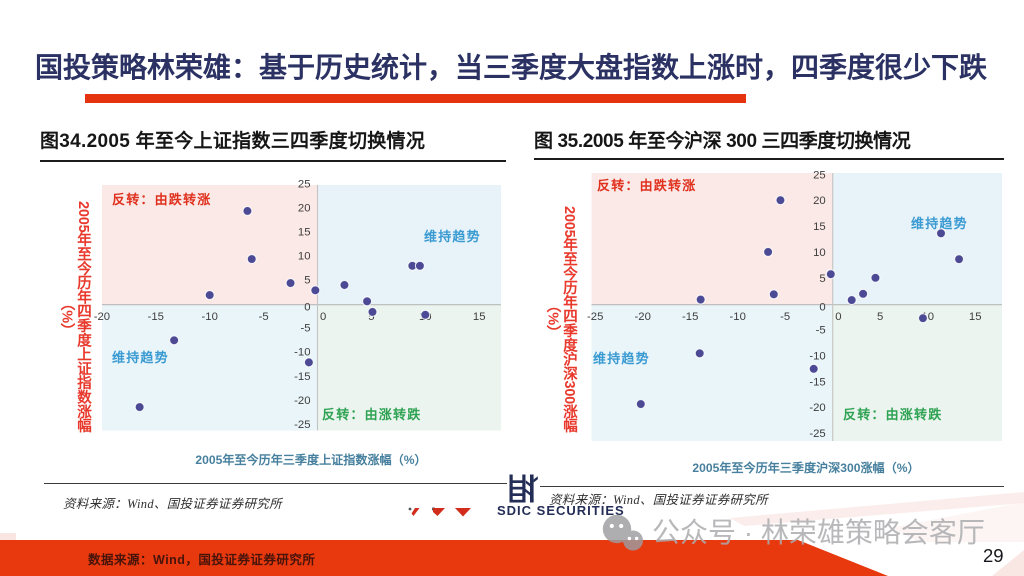 This screenshot has width=1024, height=576. Describe the element at coordinates (658, 500) in the screenshot. I see `figure2-source-note: 资料来源：Wind、国投证券证券研究所` at that location.